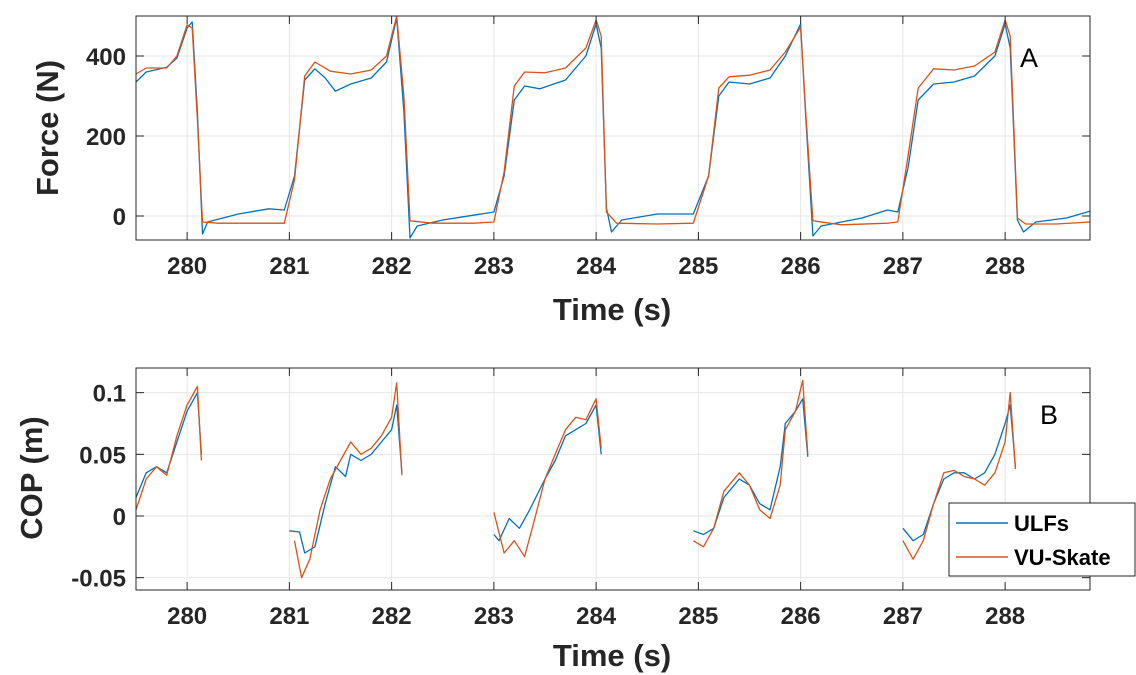 The image size is (1136, 675). What do you see at coordinates (903, 266) in the screenshot?
I see `force-x-tick-label: 287` at bounding box center [903, 266].